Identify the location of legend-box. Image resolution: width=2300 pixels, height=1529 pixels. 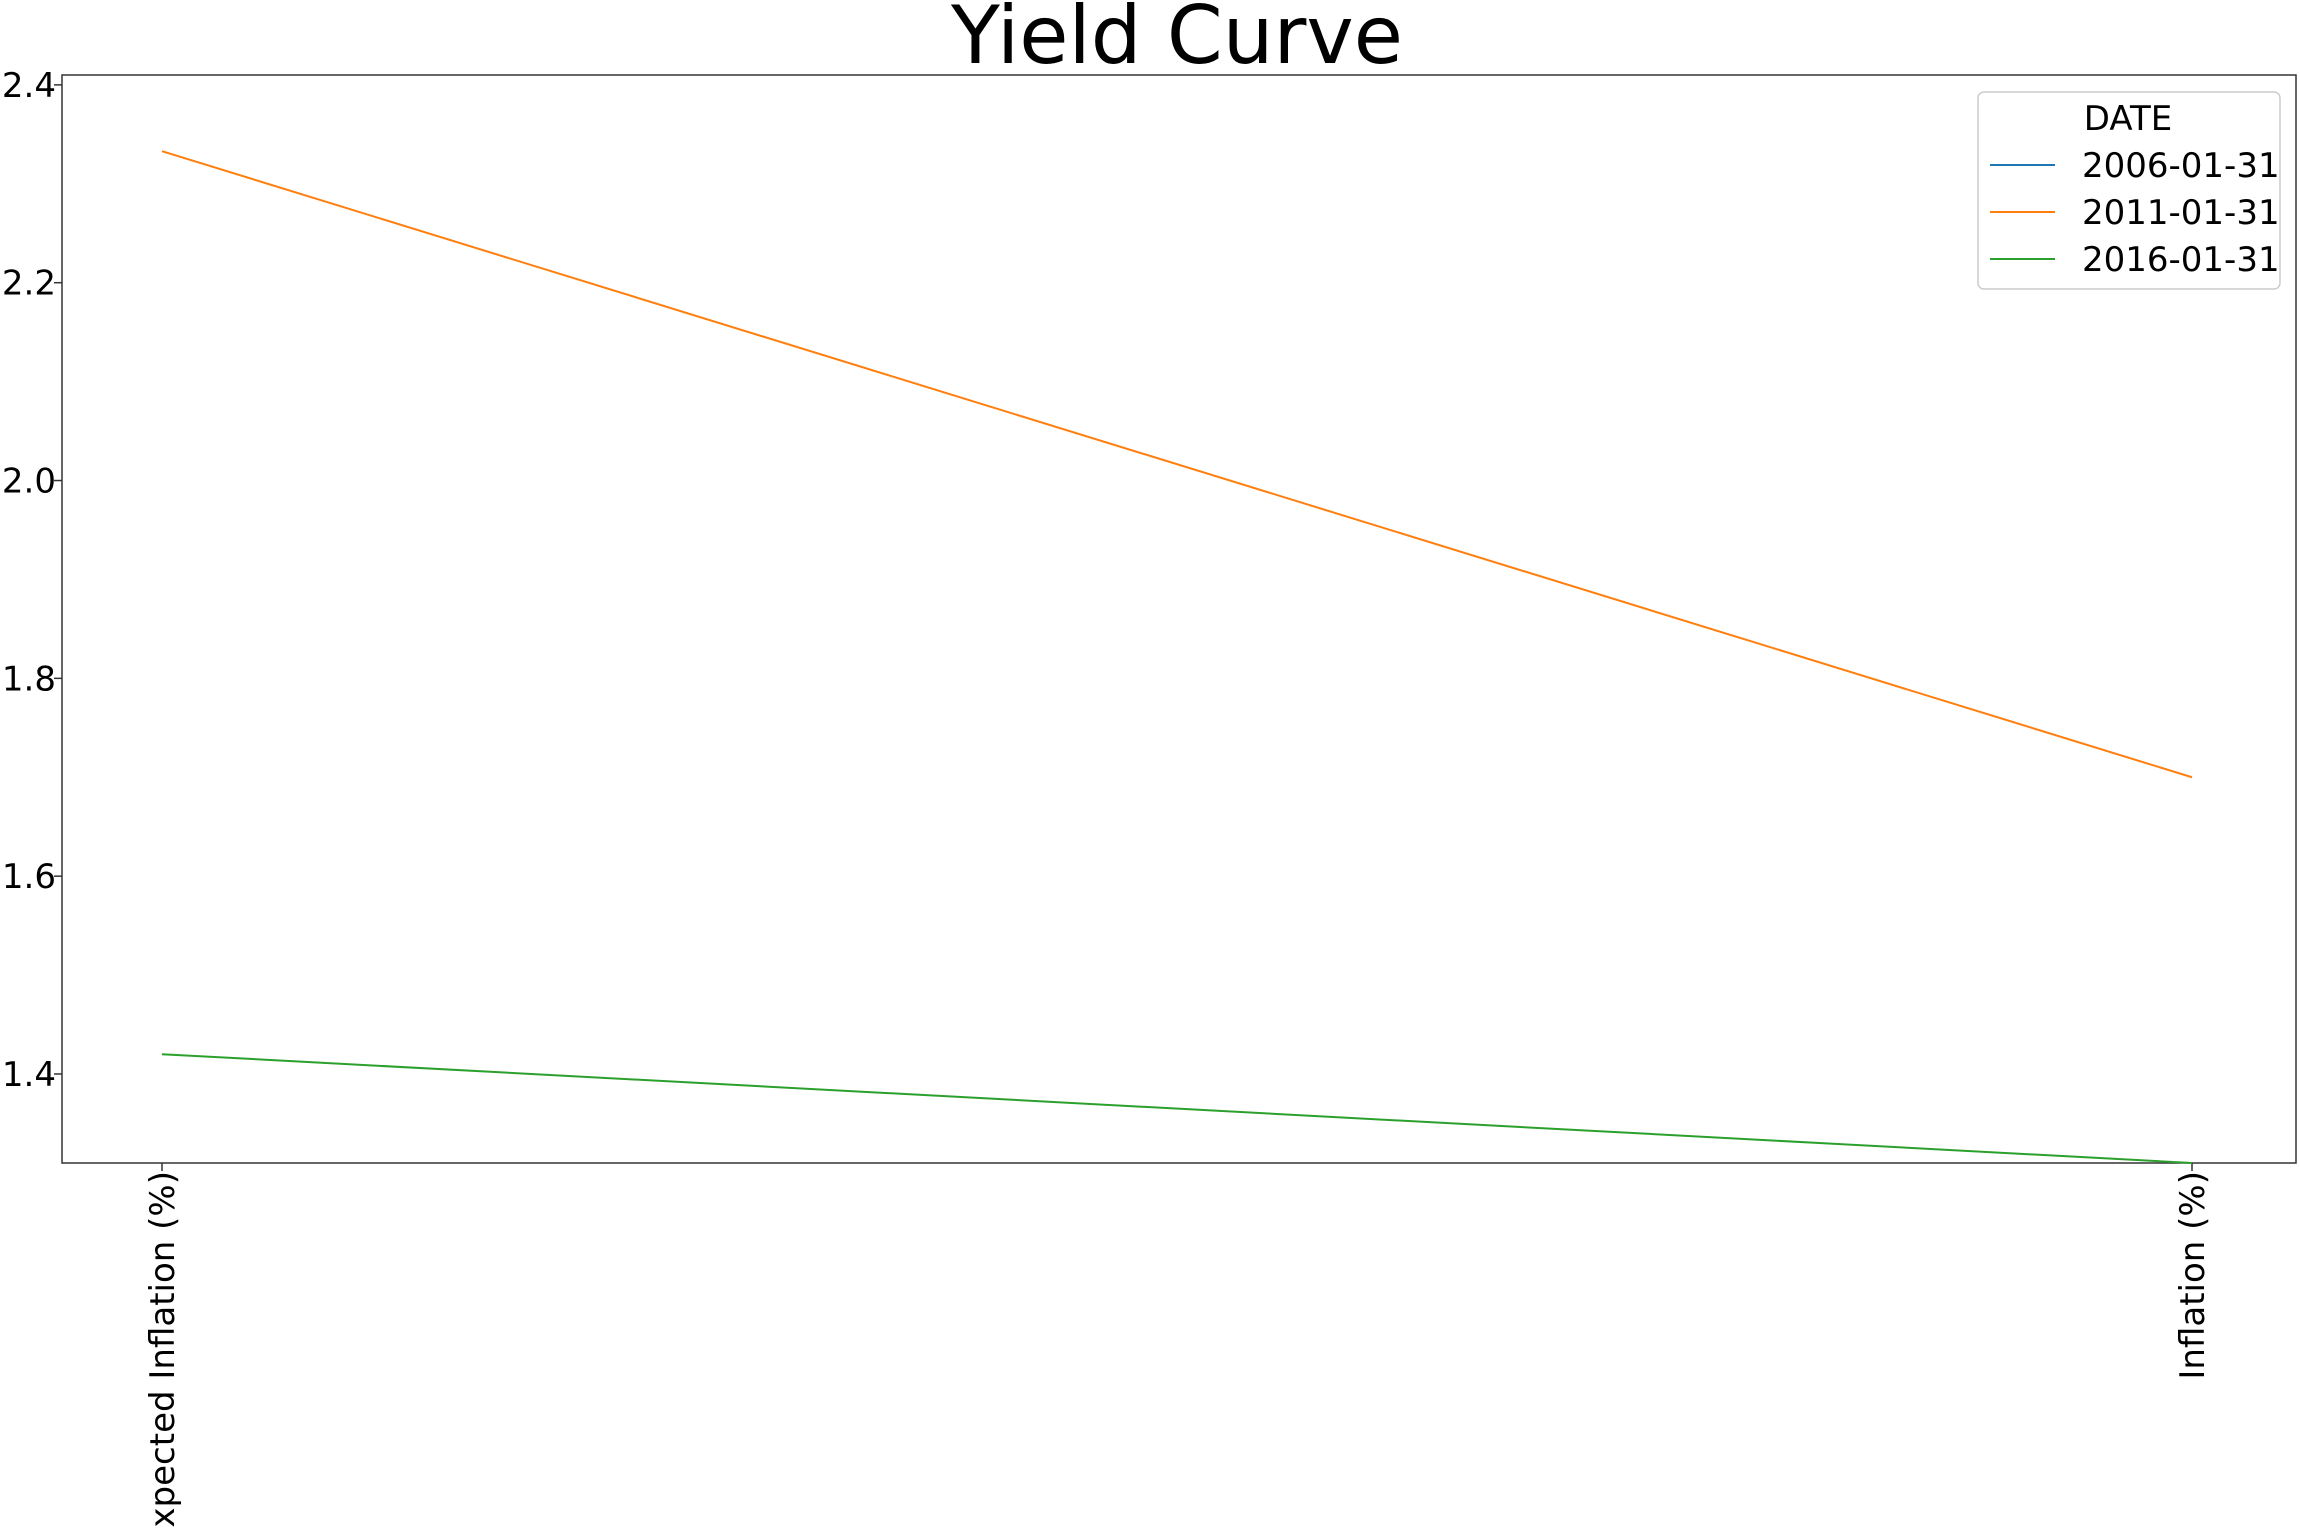
(2129, 190).